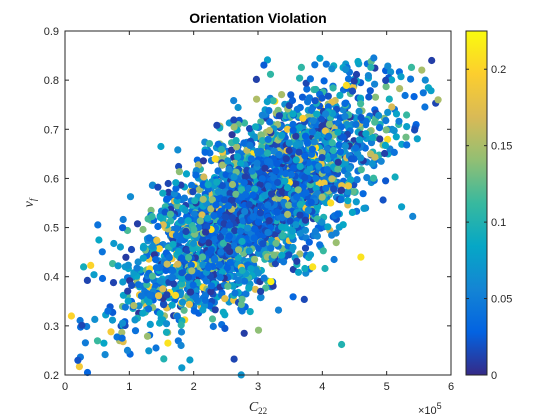 The image size is (560, 420). What do you see at coordinates (322, 387) in the screenshot?
I see `x-tick-label: 4` at bounding box center [322, 387].